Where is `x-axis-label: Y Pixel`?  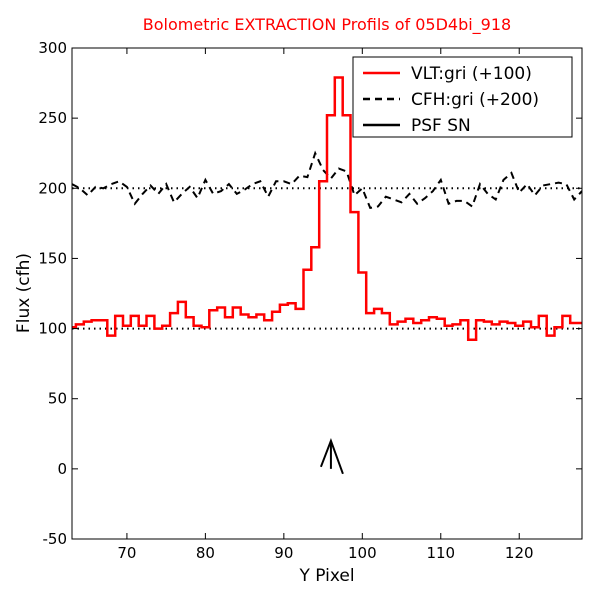
x-axis-label: Y Pixel is located at coordinates (326, 576).